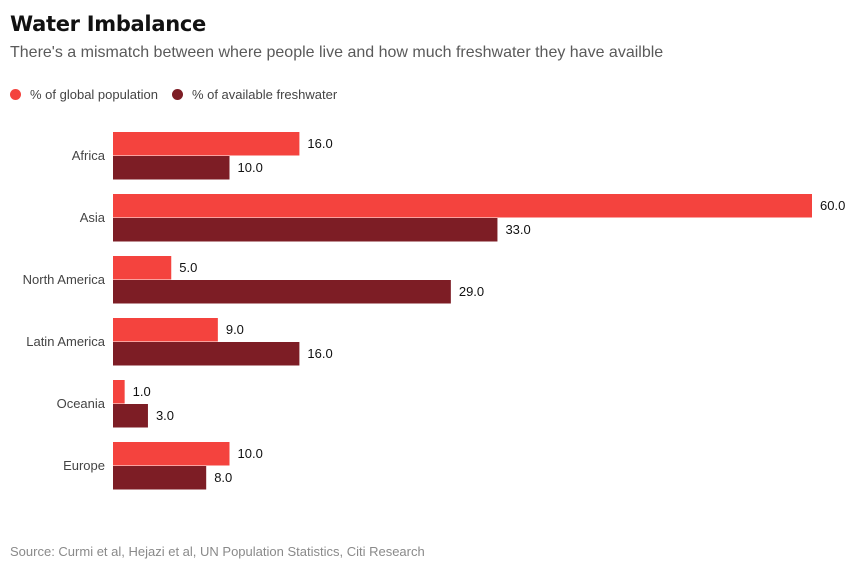 The height and width of the screenshot is (575, 860). I want to click on category-label-north-america: North America, so click(64, 279).